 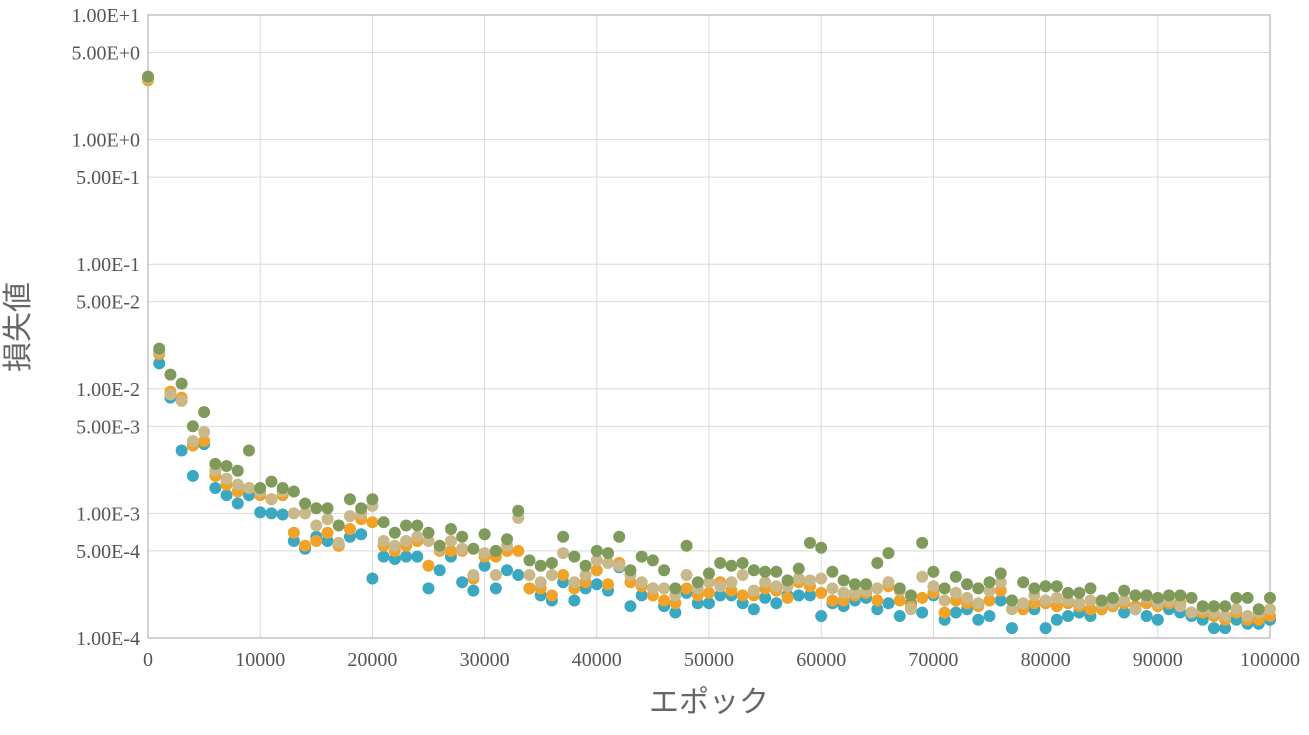 I want to click on x-tick-label: 60000, so click(x=821, y=660).